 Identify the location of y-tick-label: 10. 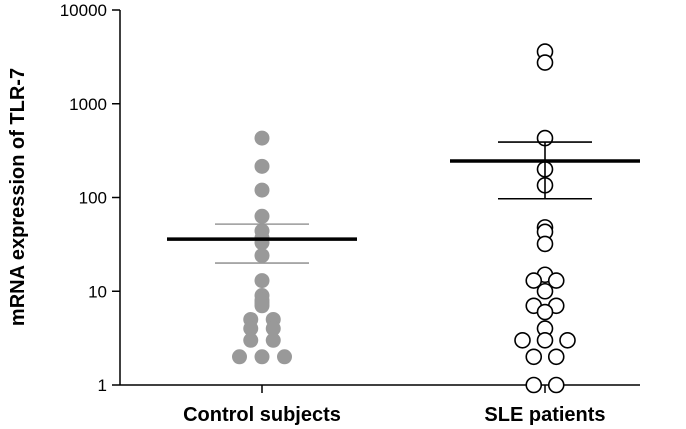
(97, 291).